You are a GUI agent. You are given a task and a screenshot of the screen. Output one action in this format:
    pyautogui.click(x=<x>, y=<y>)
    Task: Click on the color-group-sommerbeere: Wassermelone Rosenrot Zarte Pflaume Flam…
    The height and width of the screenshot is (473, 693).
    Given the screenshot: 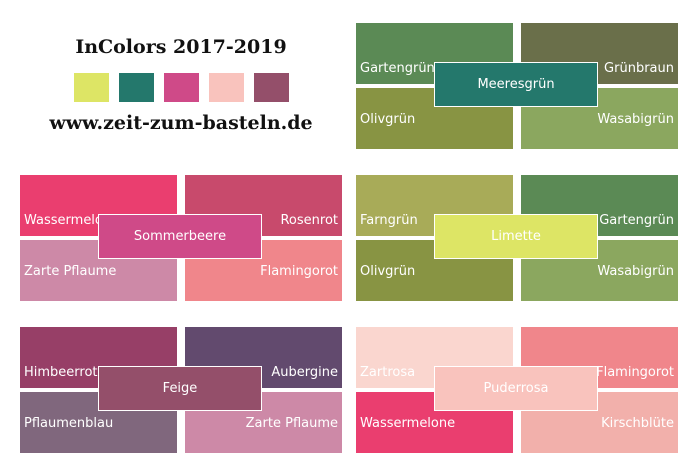 What is the action you would take?
    pyautogui.click(x=181, y=238)
    